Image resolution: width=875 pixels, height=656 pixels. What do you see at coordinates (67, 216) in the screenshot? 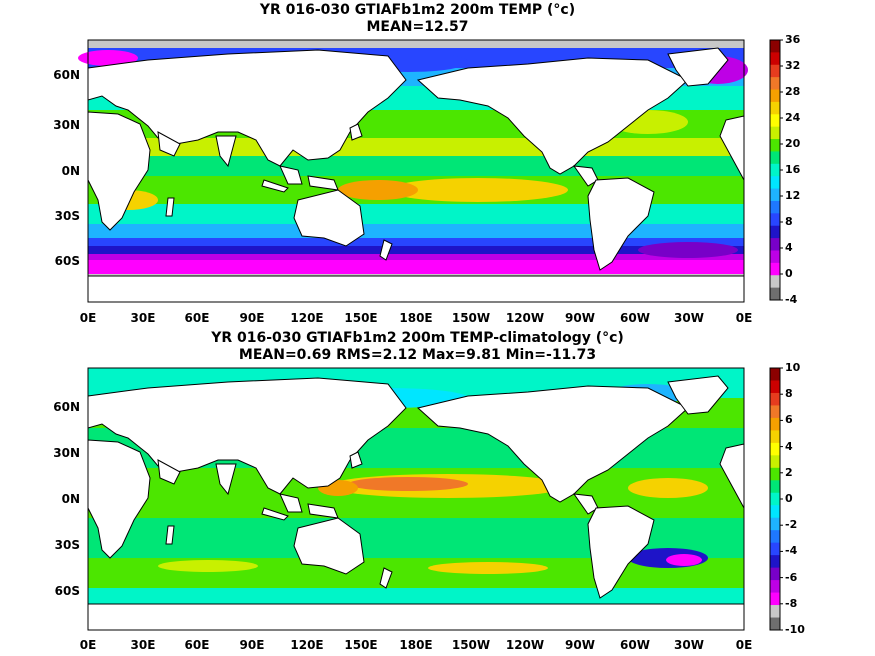
I see `panel1-lat-label: 30S` at bounding box center [67, 216].